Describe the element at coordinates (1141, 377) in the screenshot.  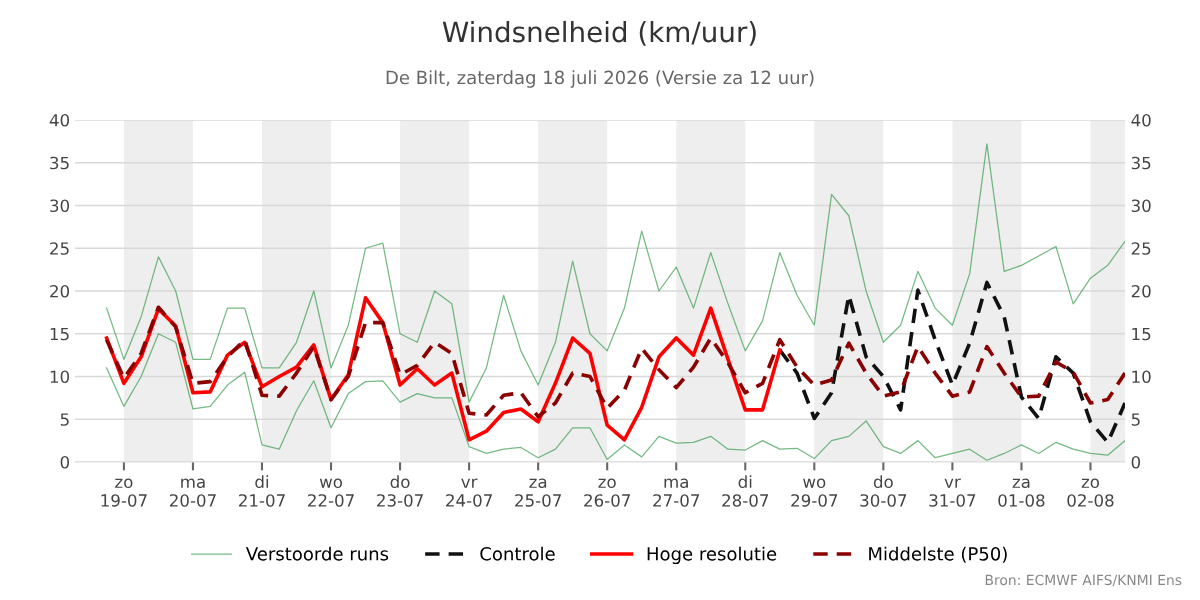
I see `y2-tick-label: 10` at that location.